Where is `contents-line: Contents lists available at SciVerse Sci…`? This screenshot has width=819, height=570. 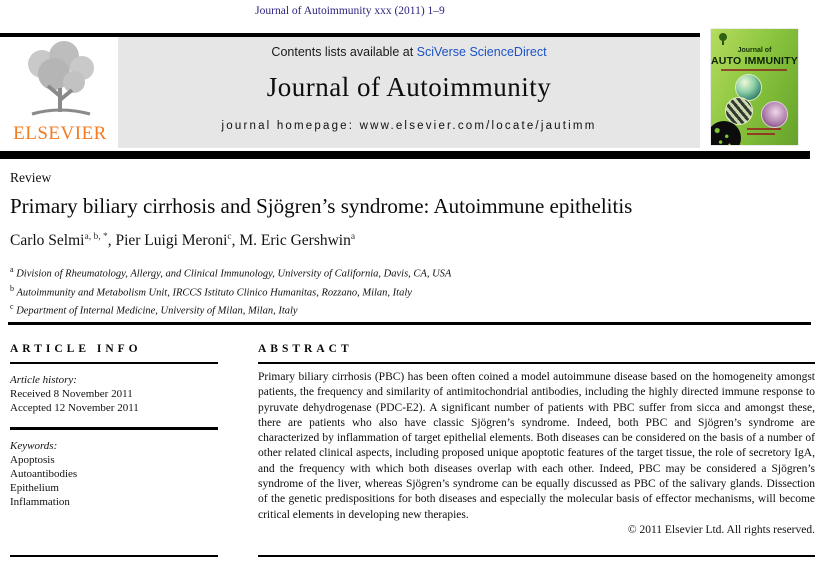
contents-line: Contents lists available at SciVerse Sci… is located at coordinates (409, 52).